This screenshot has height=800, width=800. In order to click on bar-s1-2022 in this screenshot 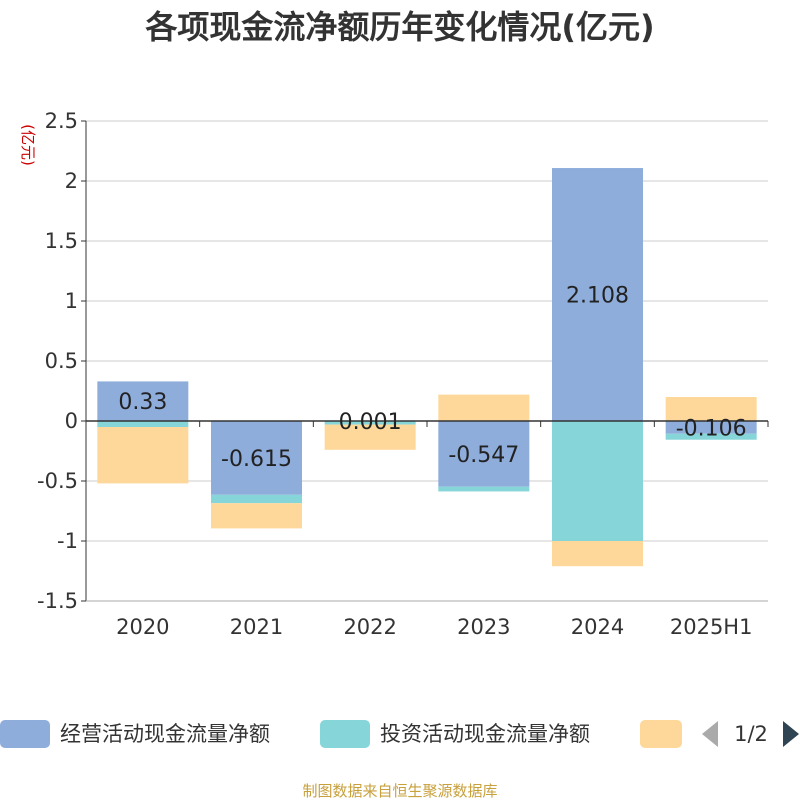, I will do `click(370, 423)`.